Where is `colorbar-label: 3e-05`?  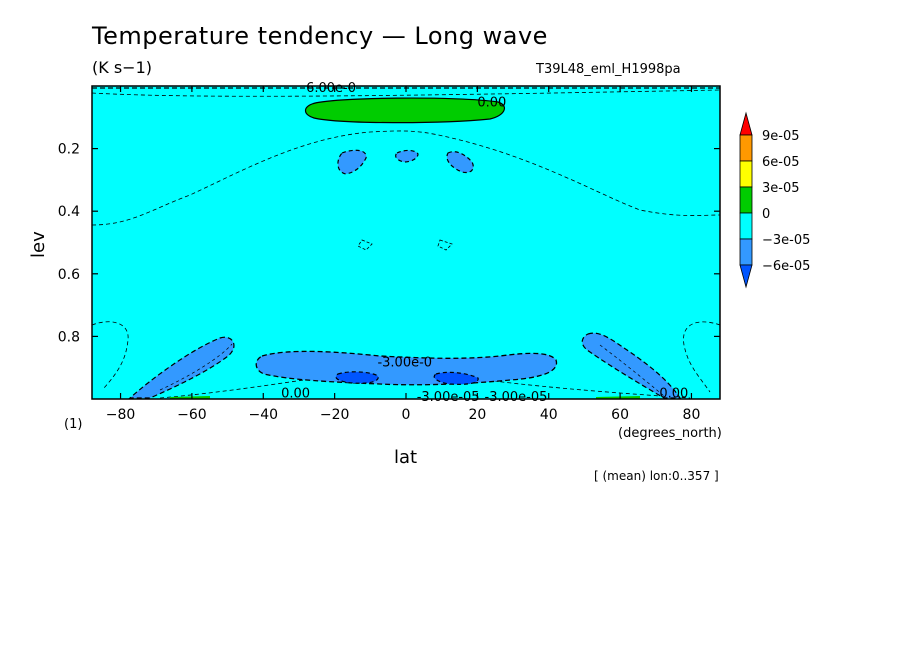
colorbar-label: 3e-05 is located at coordinates (781, 188).